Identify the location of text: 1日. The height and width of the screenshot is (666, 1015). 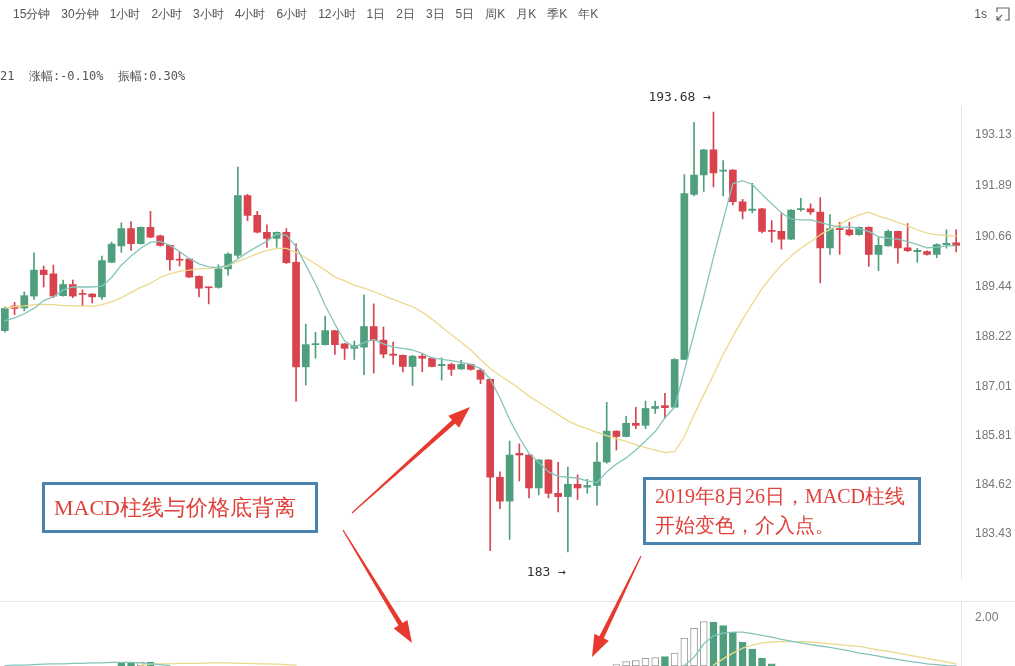
(376, 14).